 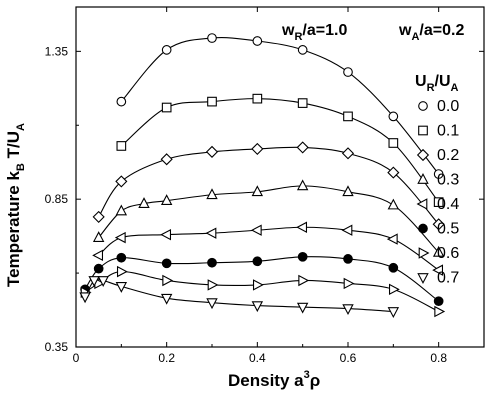 What do you see at coordinates (438, 278) in the screenshot?
I see `legend-item: 0.7` at bounding box center [438, 278].